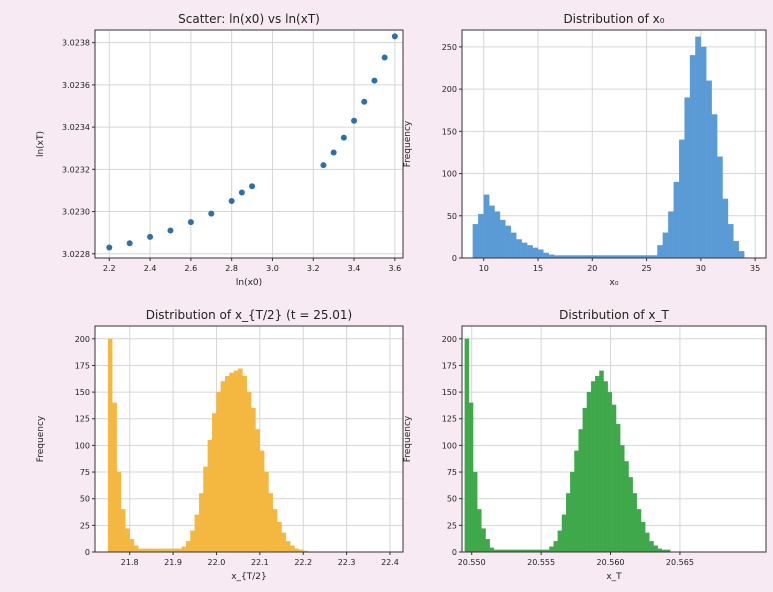  Describe the element at coordinates (538, 268) in the screenshot. I see `x-tick-label: 15` at that location.